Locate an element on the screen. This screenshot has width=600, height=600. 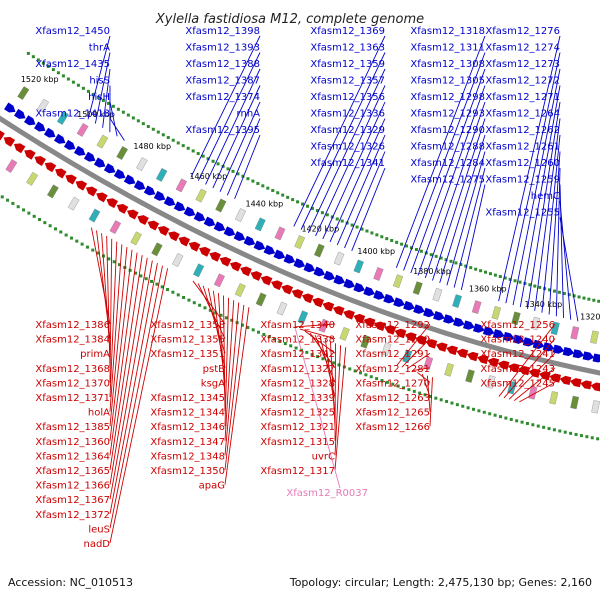
kbp-tick-label: 1440 kbp is located at coordinates (264, 203).